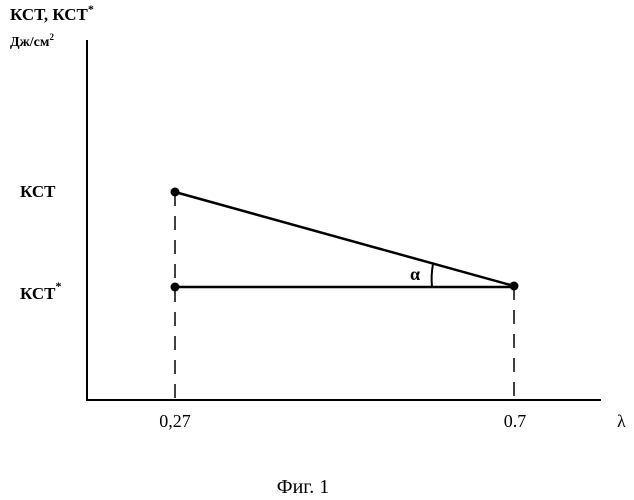 The image size is (634, 500). What do you see at coordinates (344, 239) in the screenshot?
I see `sloped-line` at bounding box center [344, 239].